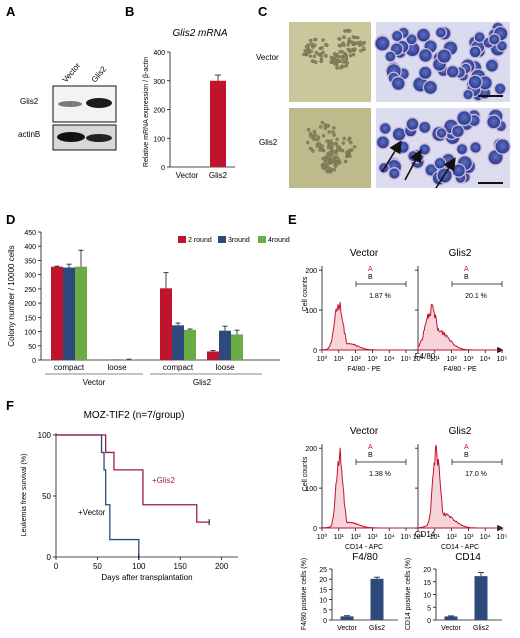 The width and height of the screenshot is (520, 638). I want to click on d-ytick-label-9: 450, so click(30, 233).